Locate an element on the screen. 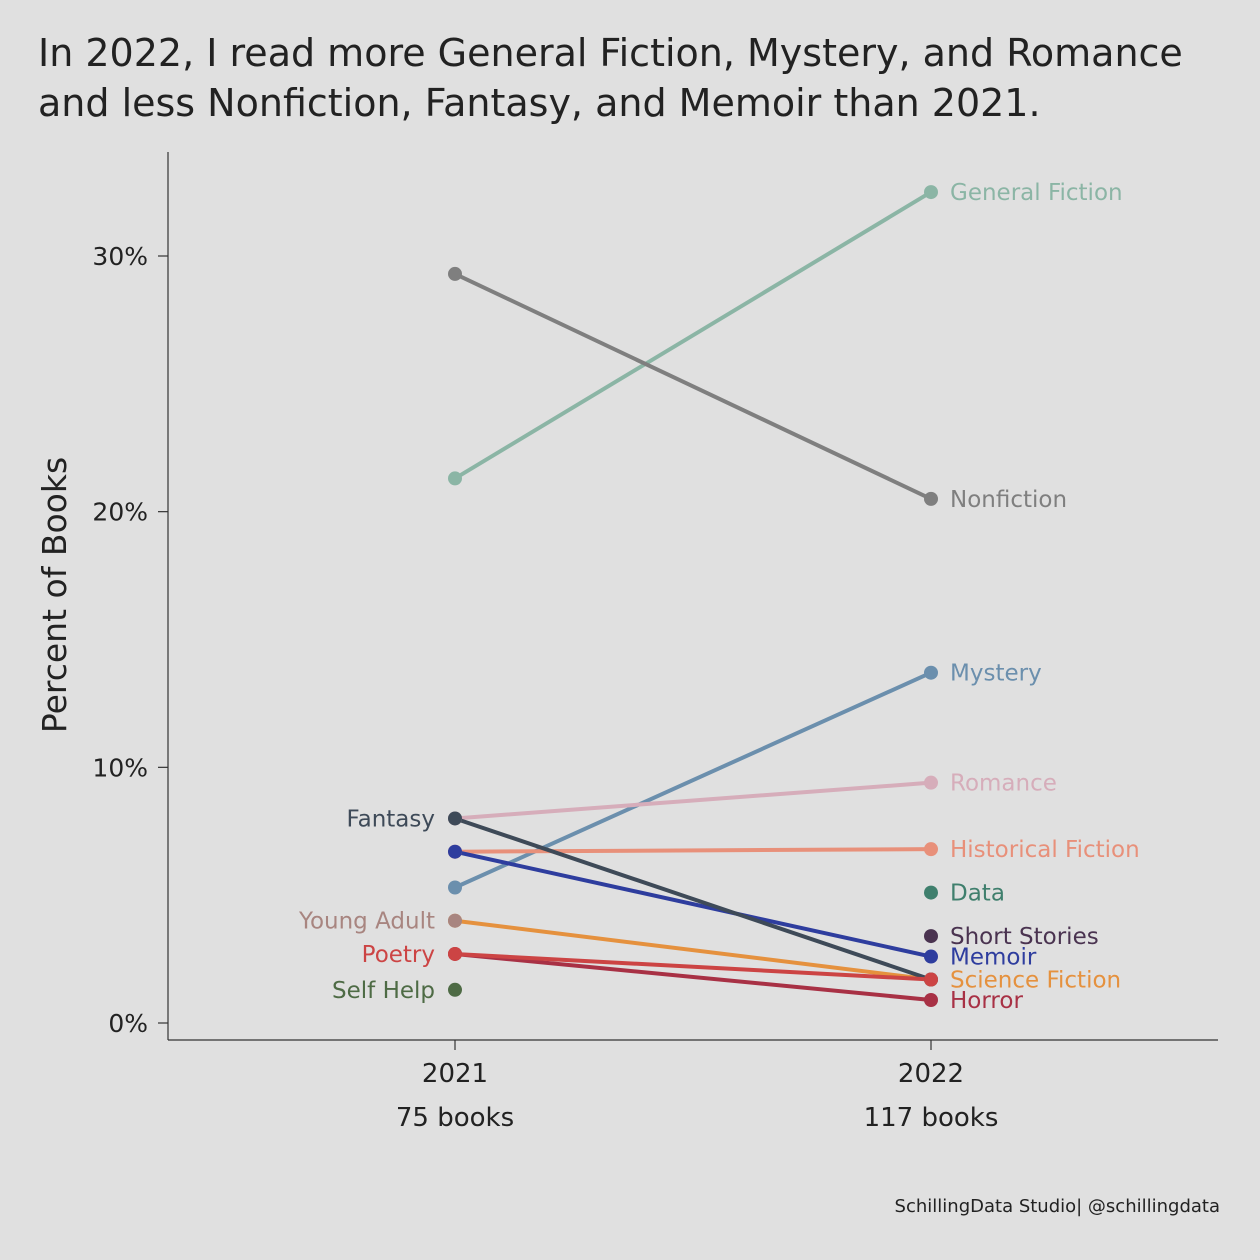 The image size is (1260, 1260). series-label-young-adult: Young Adult is located at coordinates (366, 922).